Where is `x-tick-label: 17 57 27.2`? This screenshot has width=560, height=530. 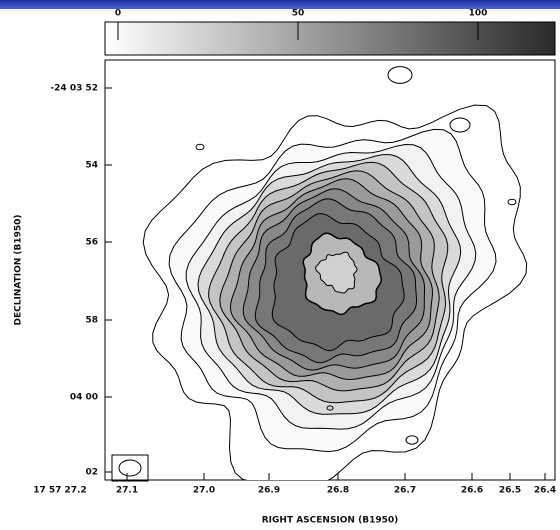
x-tick-label: 17 57 27.2 is located at coordinates (60, 491).